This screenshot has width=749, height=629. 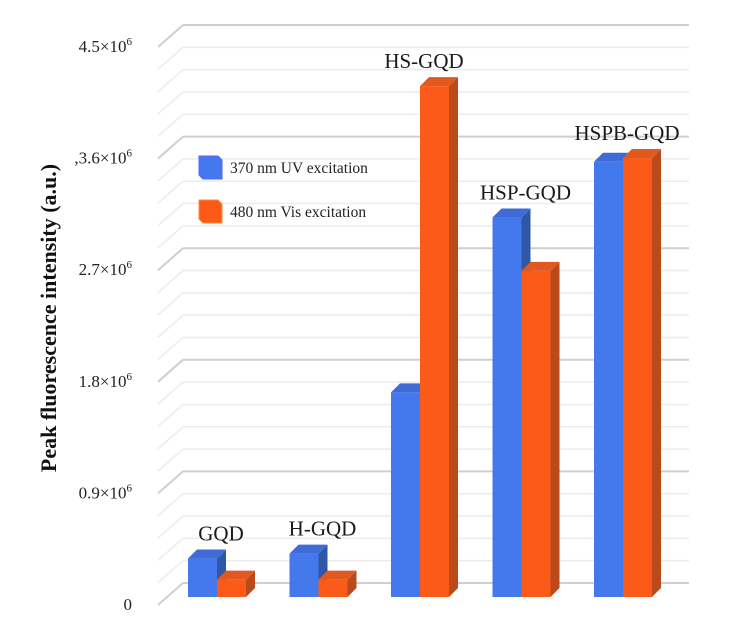 What do you see at coordinates (626, 133) in the screenshot?
I see `category-label: HSPB-GQD` at bounding box center [626, 133].